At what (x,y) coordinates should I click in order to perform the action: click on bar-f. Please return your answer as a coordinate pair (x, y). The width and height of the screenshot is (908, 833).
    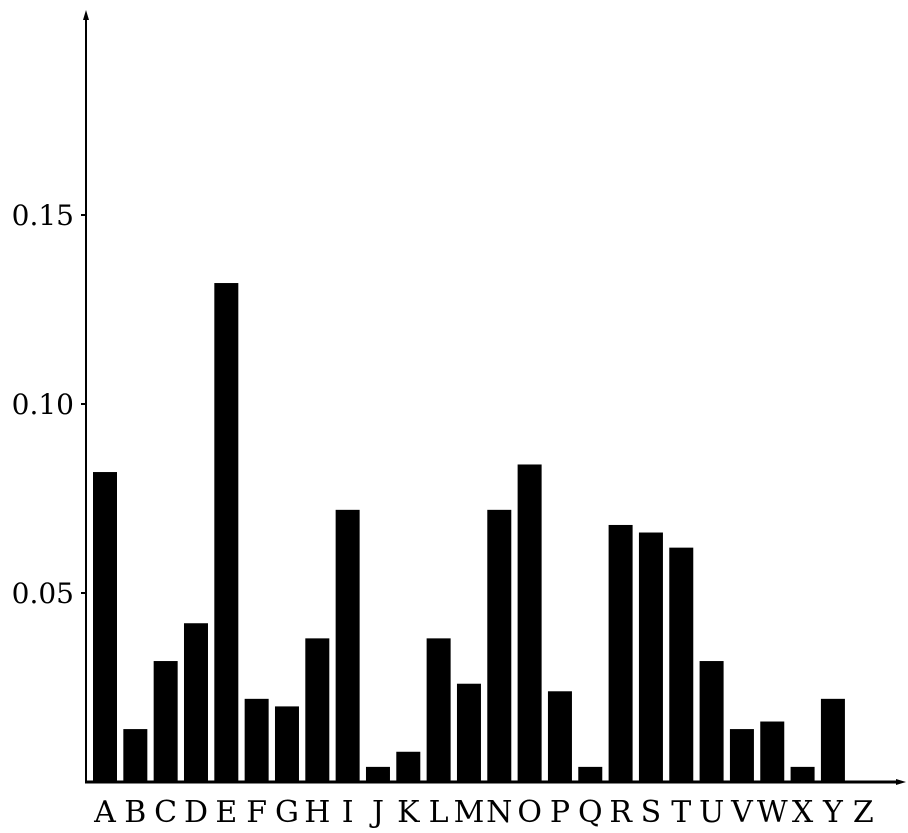
    Looking at the image, I should click on (256, 740).